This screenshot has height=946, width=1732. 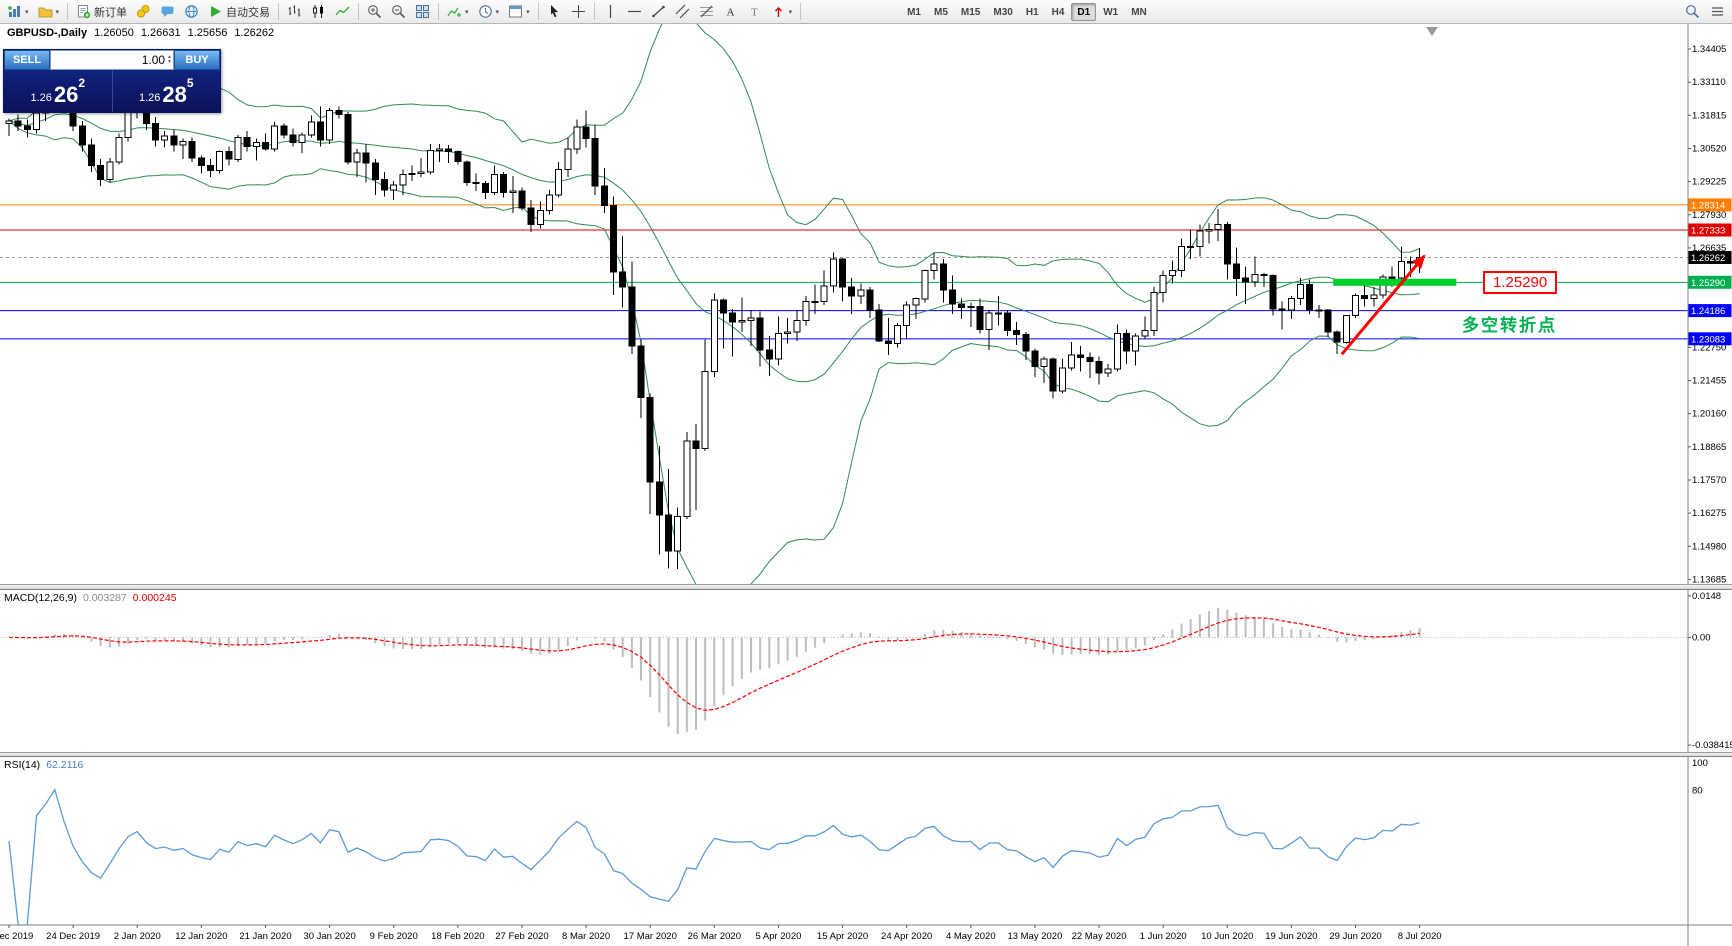 What do you see at coordinates (169, 57) in the screenshot?
I see `stepper-up-icon: ▲` at bounding box center [169, 57].